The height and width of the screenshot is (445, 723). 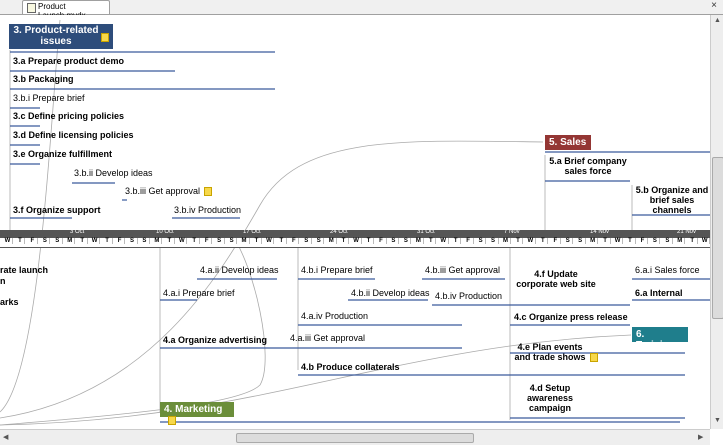 I want to click on task-4biv: 4.b.iv Production, so click(x=469, y=296).